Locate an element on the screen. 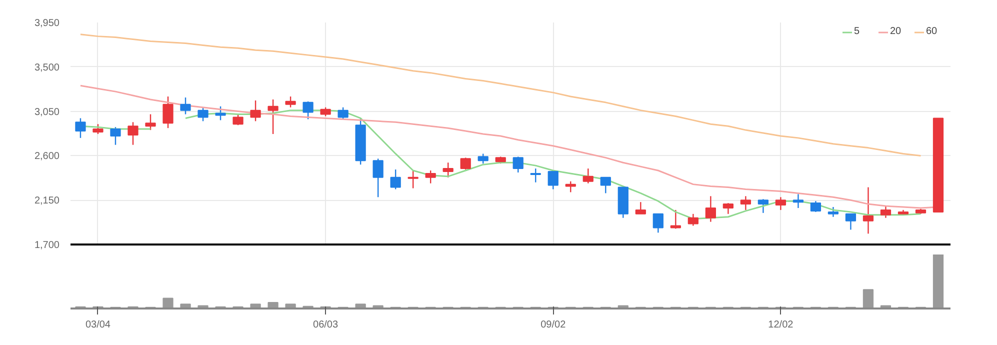 The width and height of the screenshot is (997, 345). y-tick-label: 3,050 is located at coordinates (47, 112).